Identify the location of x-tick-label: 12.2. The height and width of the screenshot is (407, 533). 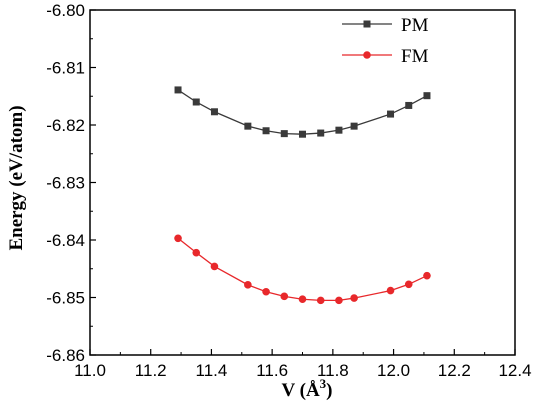
(454, 370).